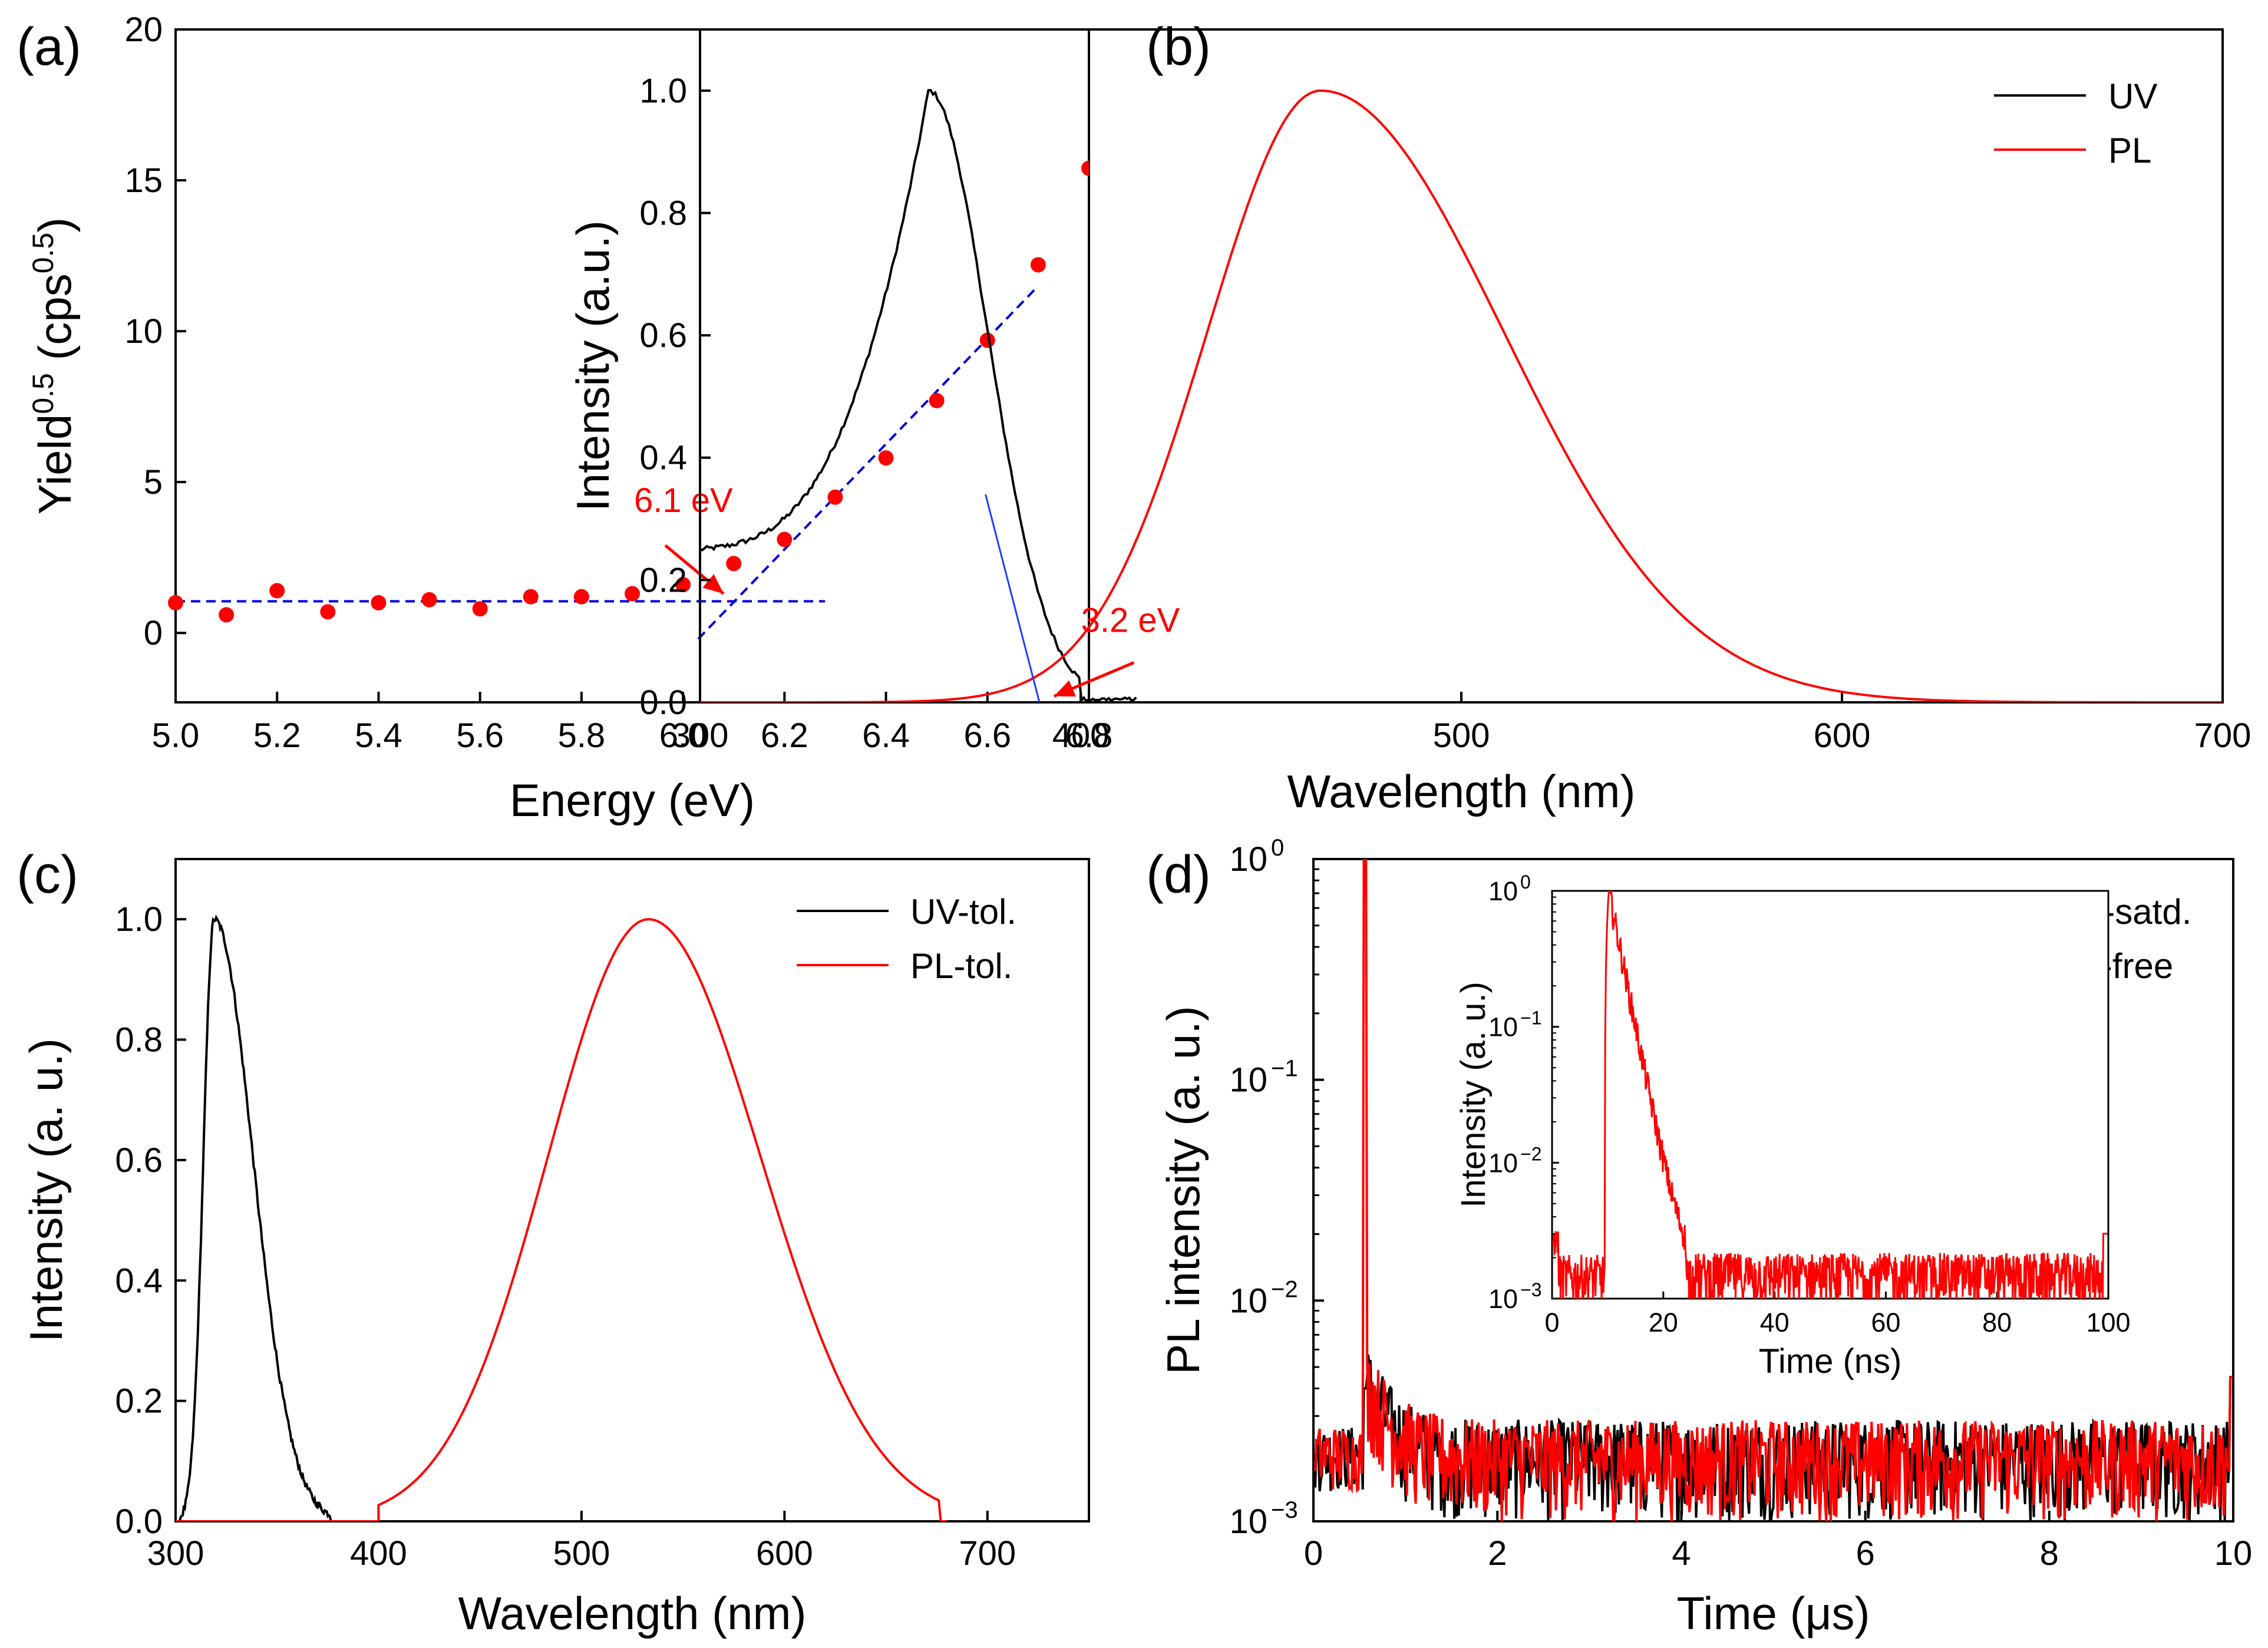  I want to click on inset-y-tick-exp: −3, so click(1530, 1289).